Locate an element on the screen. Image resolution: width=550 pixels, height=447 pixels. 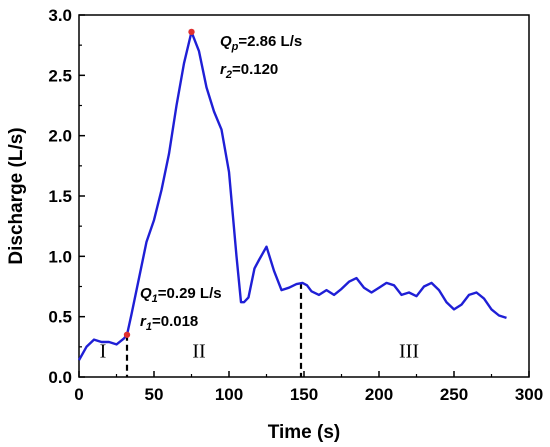
onset-r-value: =0.018 is located at coordinates (175, 321).